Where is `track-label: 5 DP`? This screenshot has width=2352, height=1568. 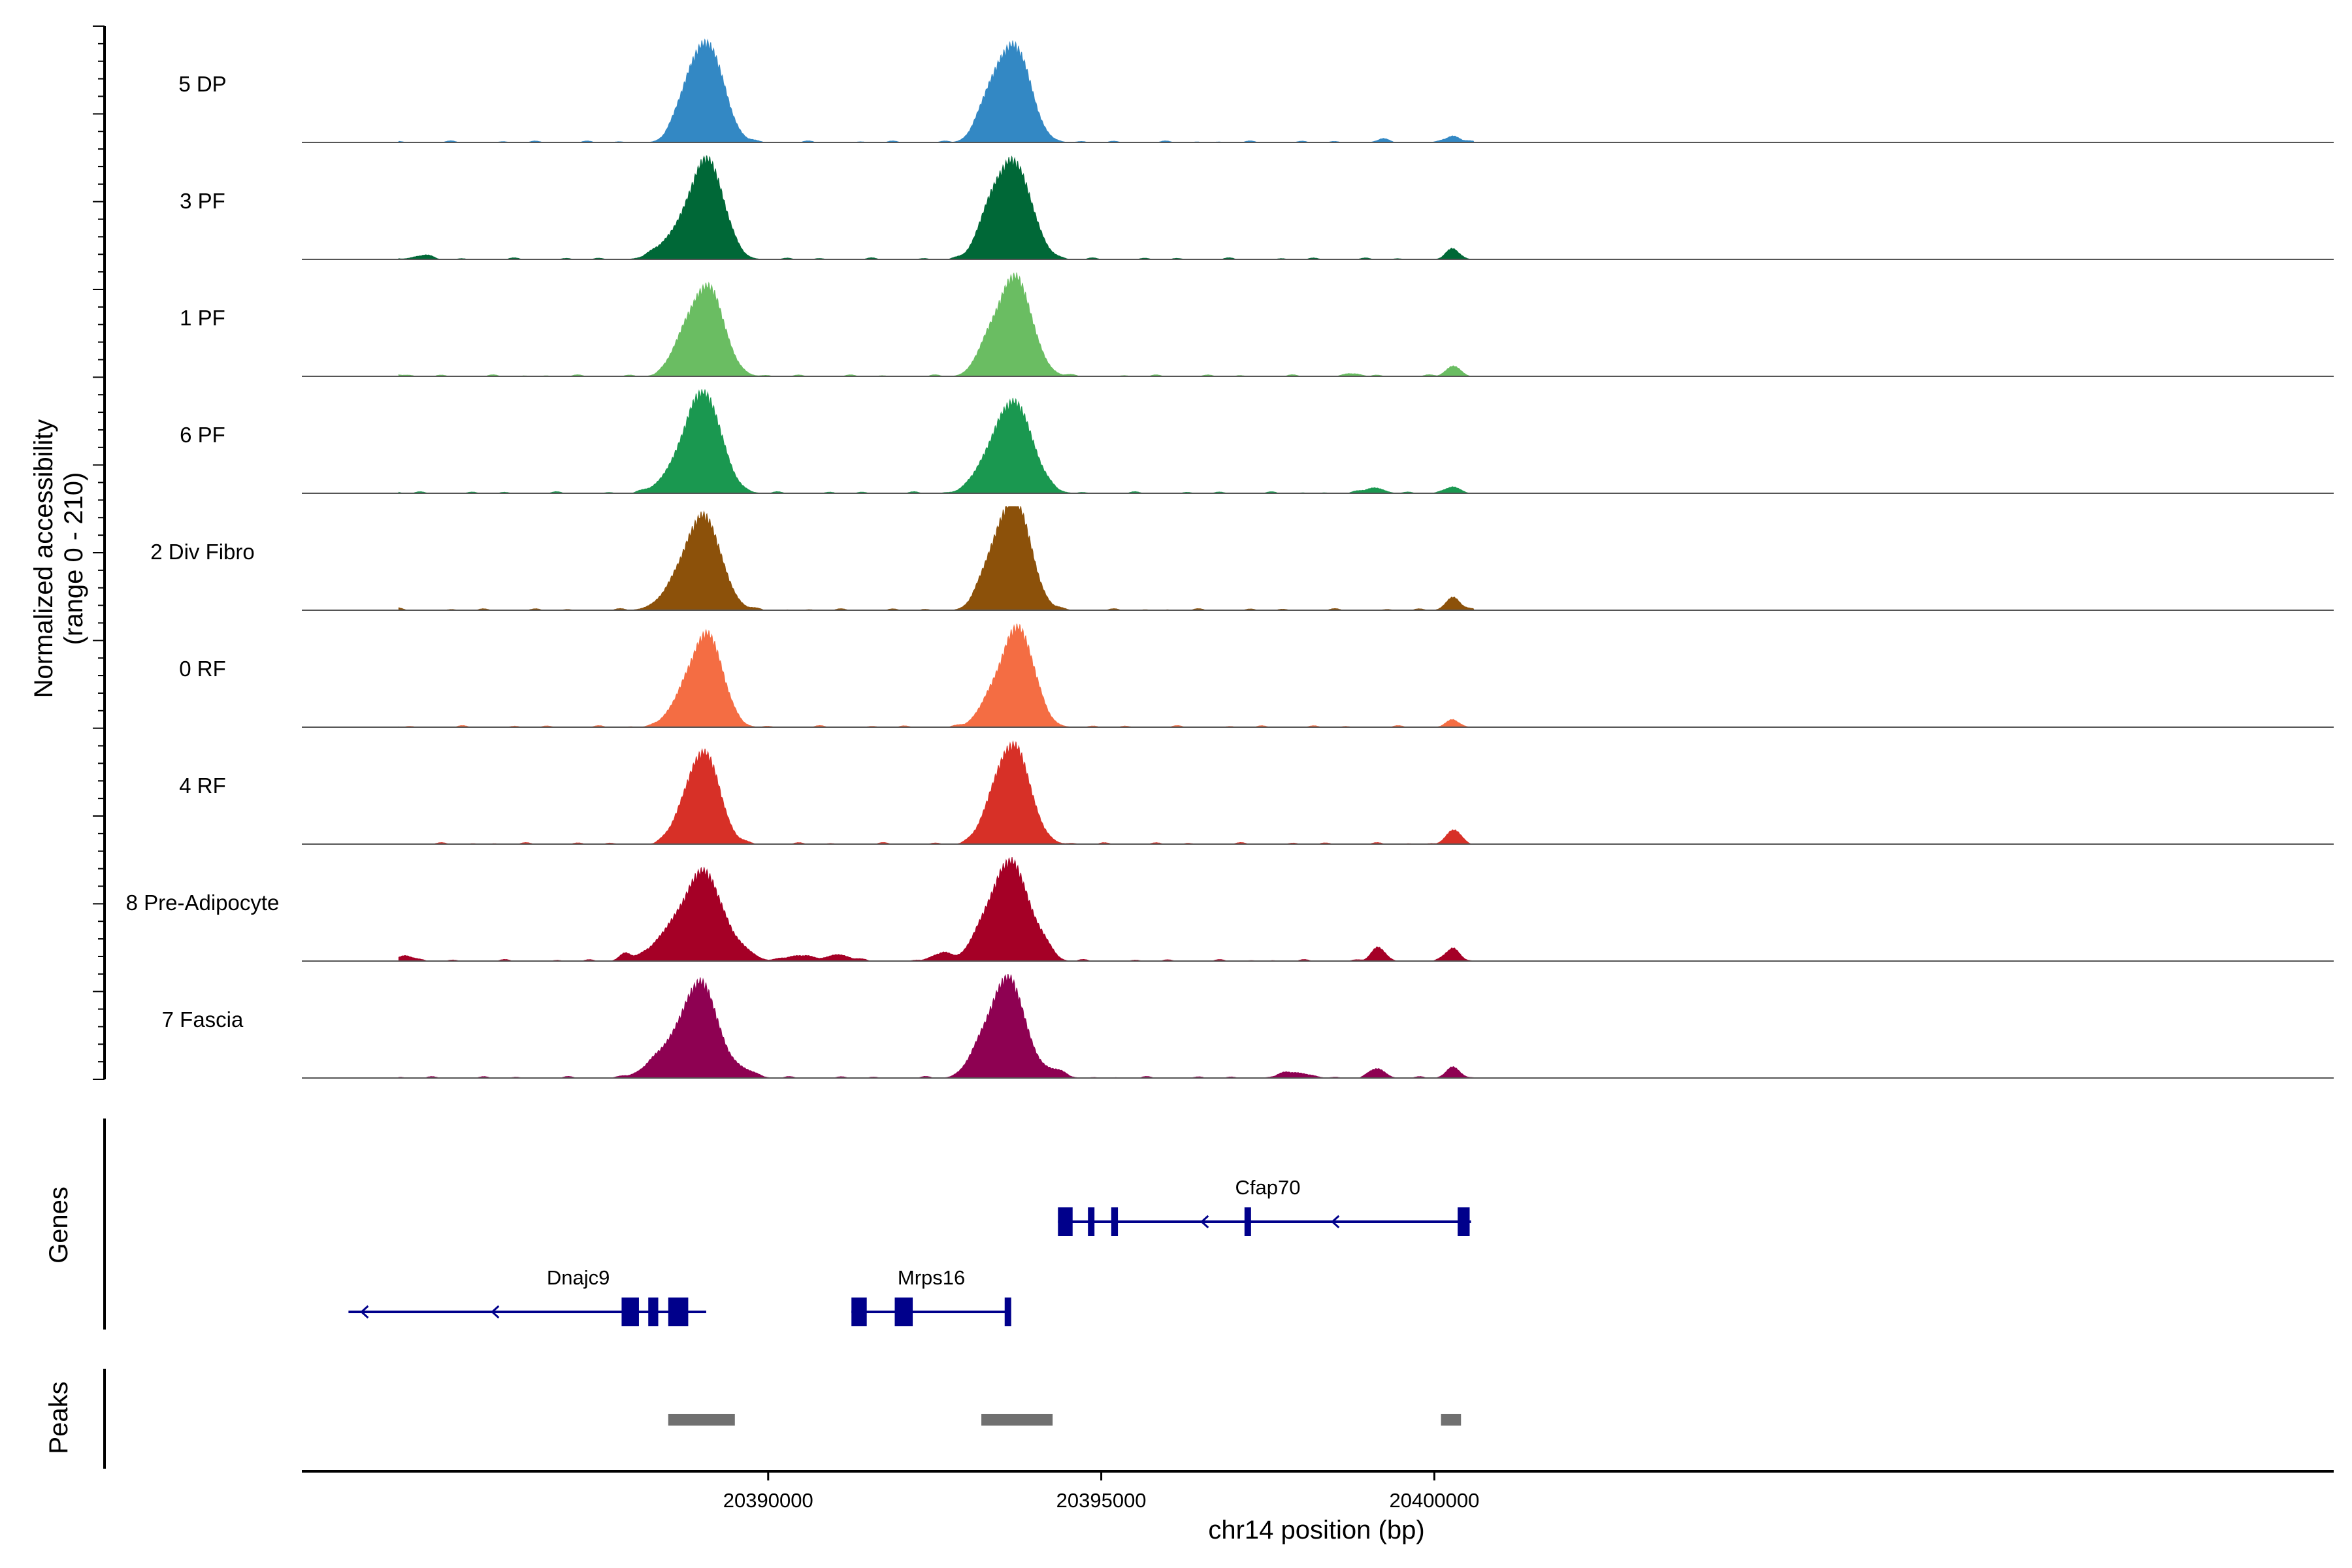
track-label: 5 DP is located at coordinates (202, 84).